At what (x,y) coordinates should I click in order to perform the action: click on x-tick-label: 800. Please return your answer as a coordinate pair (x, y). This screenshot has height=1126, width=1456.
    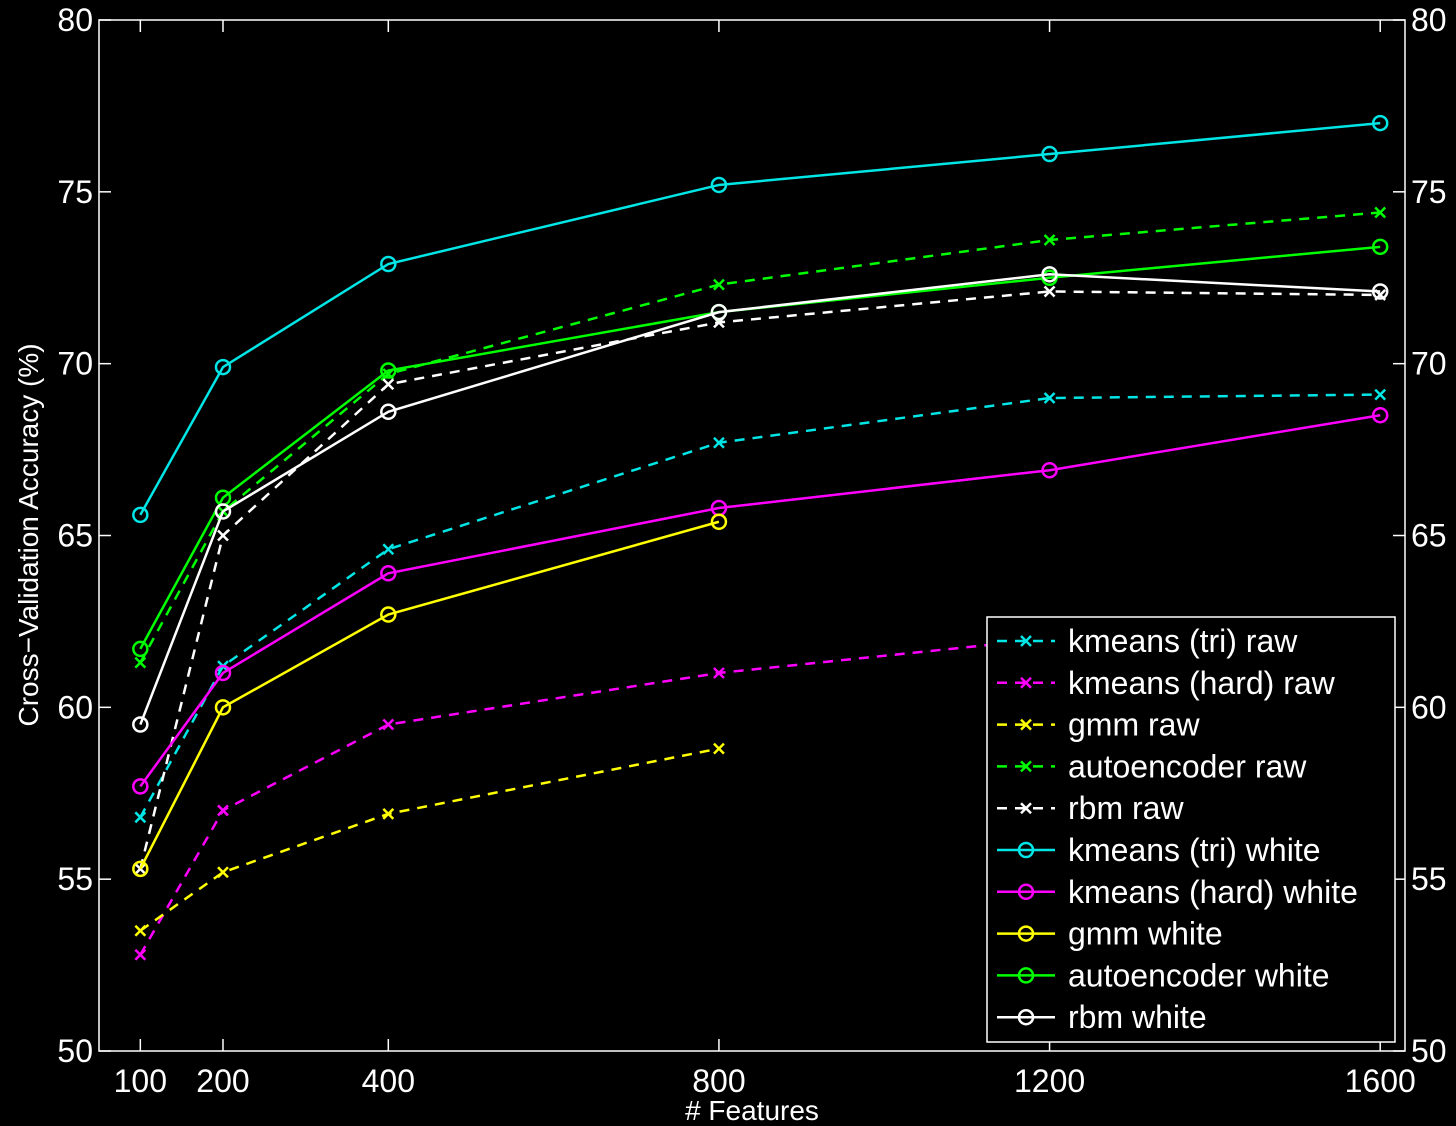
    Looking at the image, I should click on (718, 1081).